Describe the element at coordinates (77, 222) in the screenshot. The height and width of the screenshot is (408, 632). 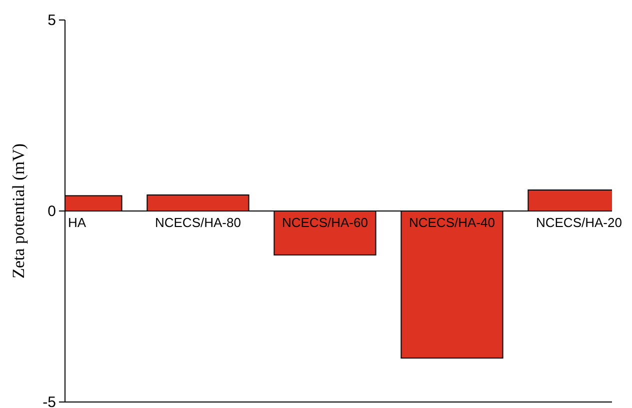
I see `x-tick-label: HA` at that location.